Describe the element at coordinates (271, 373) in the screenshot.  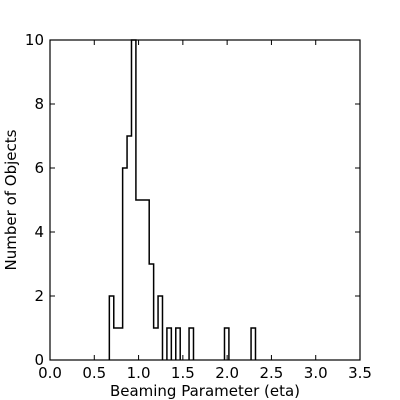
I see `x-tick-label: 2.5` at that location.